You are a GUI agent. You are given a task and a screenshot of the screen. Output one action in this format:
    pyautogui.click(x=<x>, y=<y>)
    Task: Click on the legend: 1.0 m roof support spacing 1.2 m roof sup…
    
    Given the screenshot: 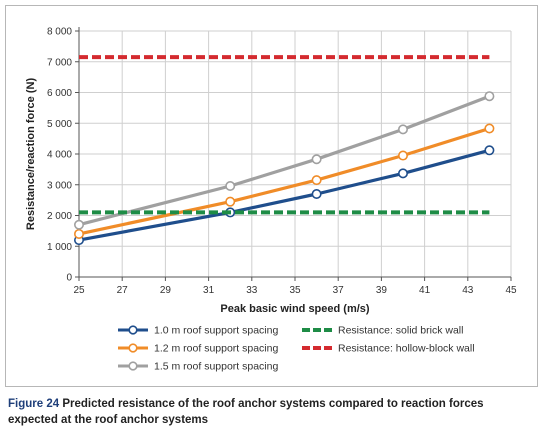 What is the action you would take?
    pyautogui.click(x=296, y=349)
    